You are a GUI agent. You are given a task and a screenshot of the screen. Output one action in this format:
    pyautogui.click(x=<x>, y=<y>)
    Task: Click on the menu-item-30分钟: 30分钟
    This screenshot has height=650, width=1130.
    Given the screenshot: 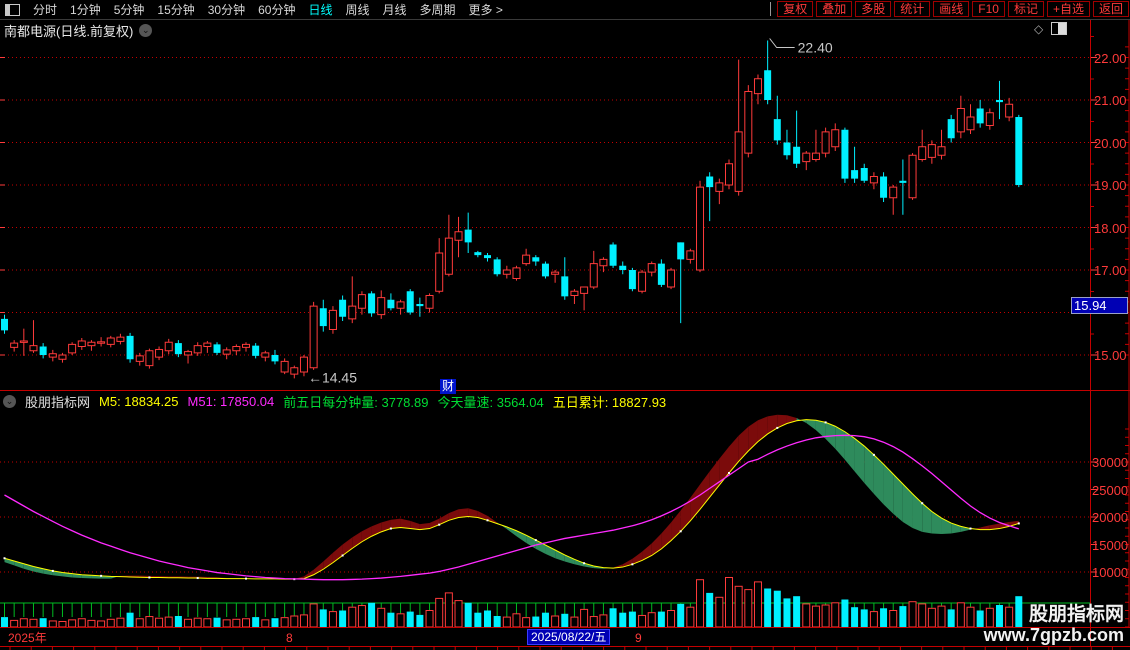 What is the action you would take?
    pyautogui.click(x=226, y=9)
    